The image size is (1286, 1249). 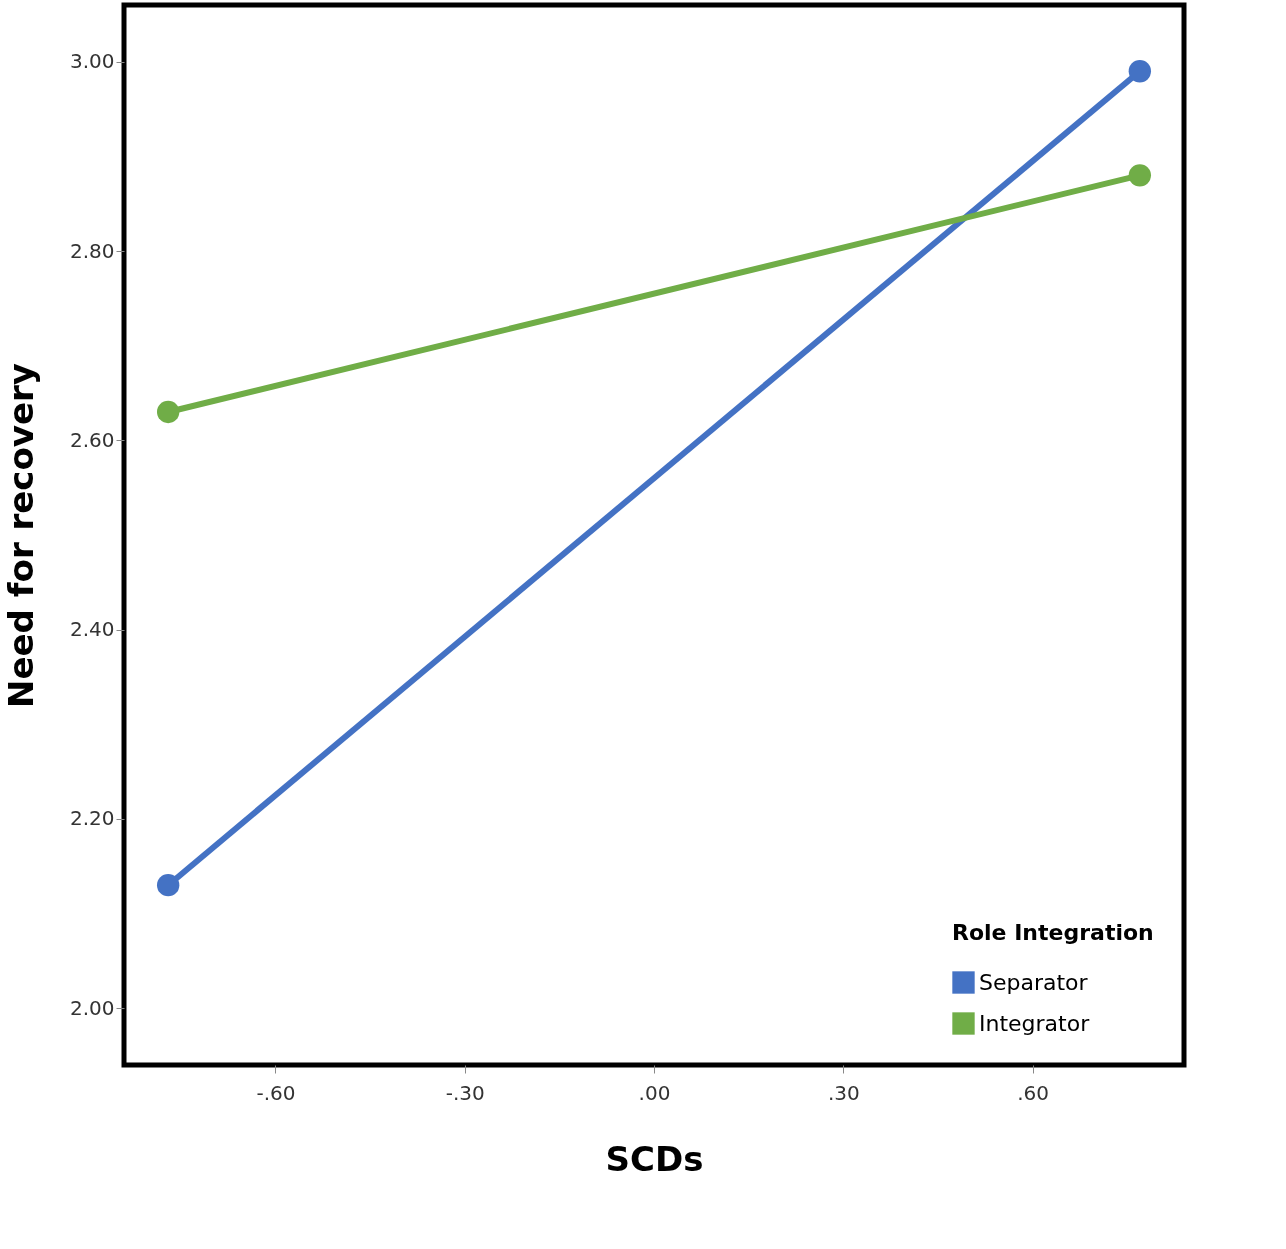 I want to click on legend-label: Separator, so click(x=1034, y=982).